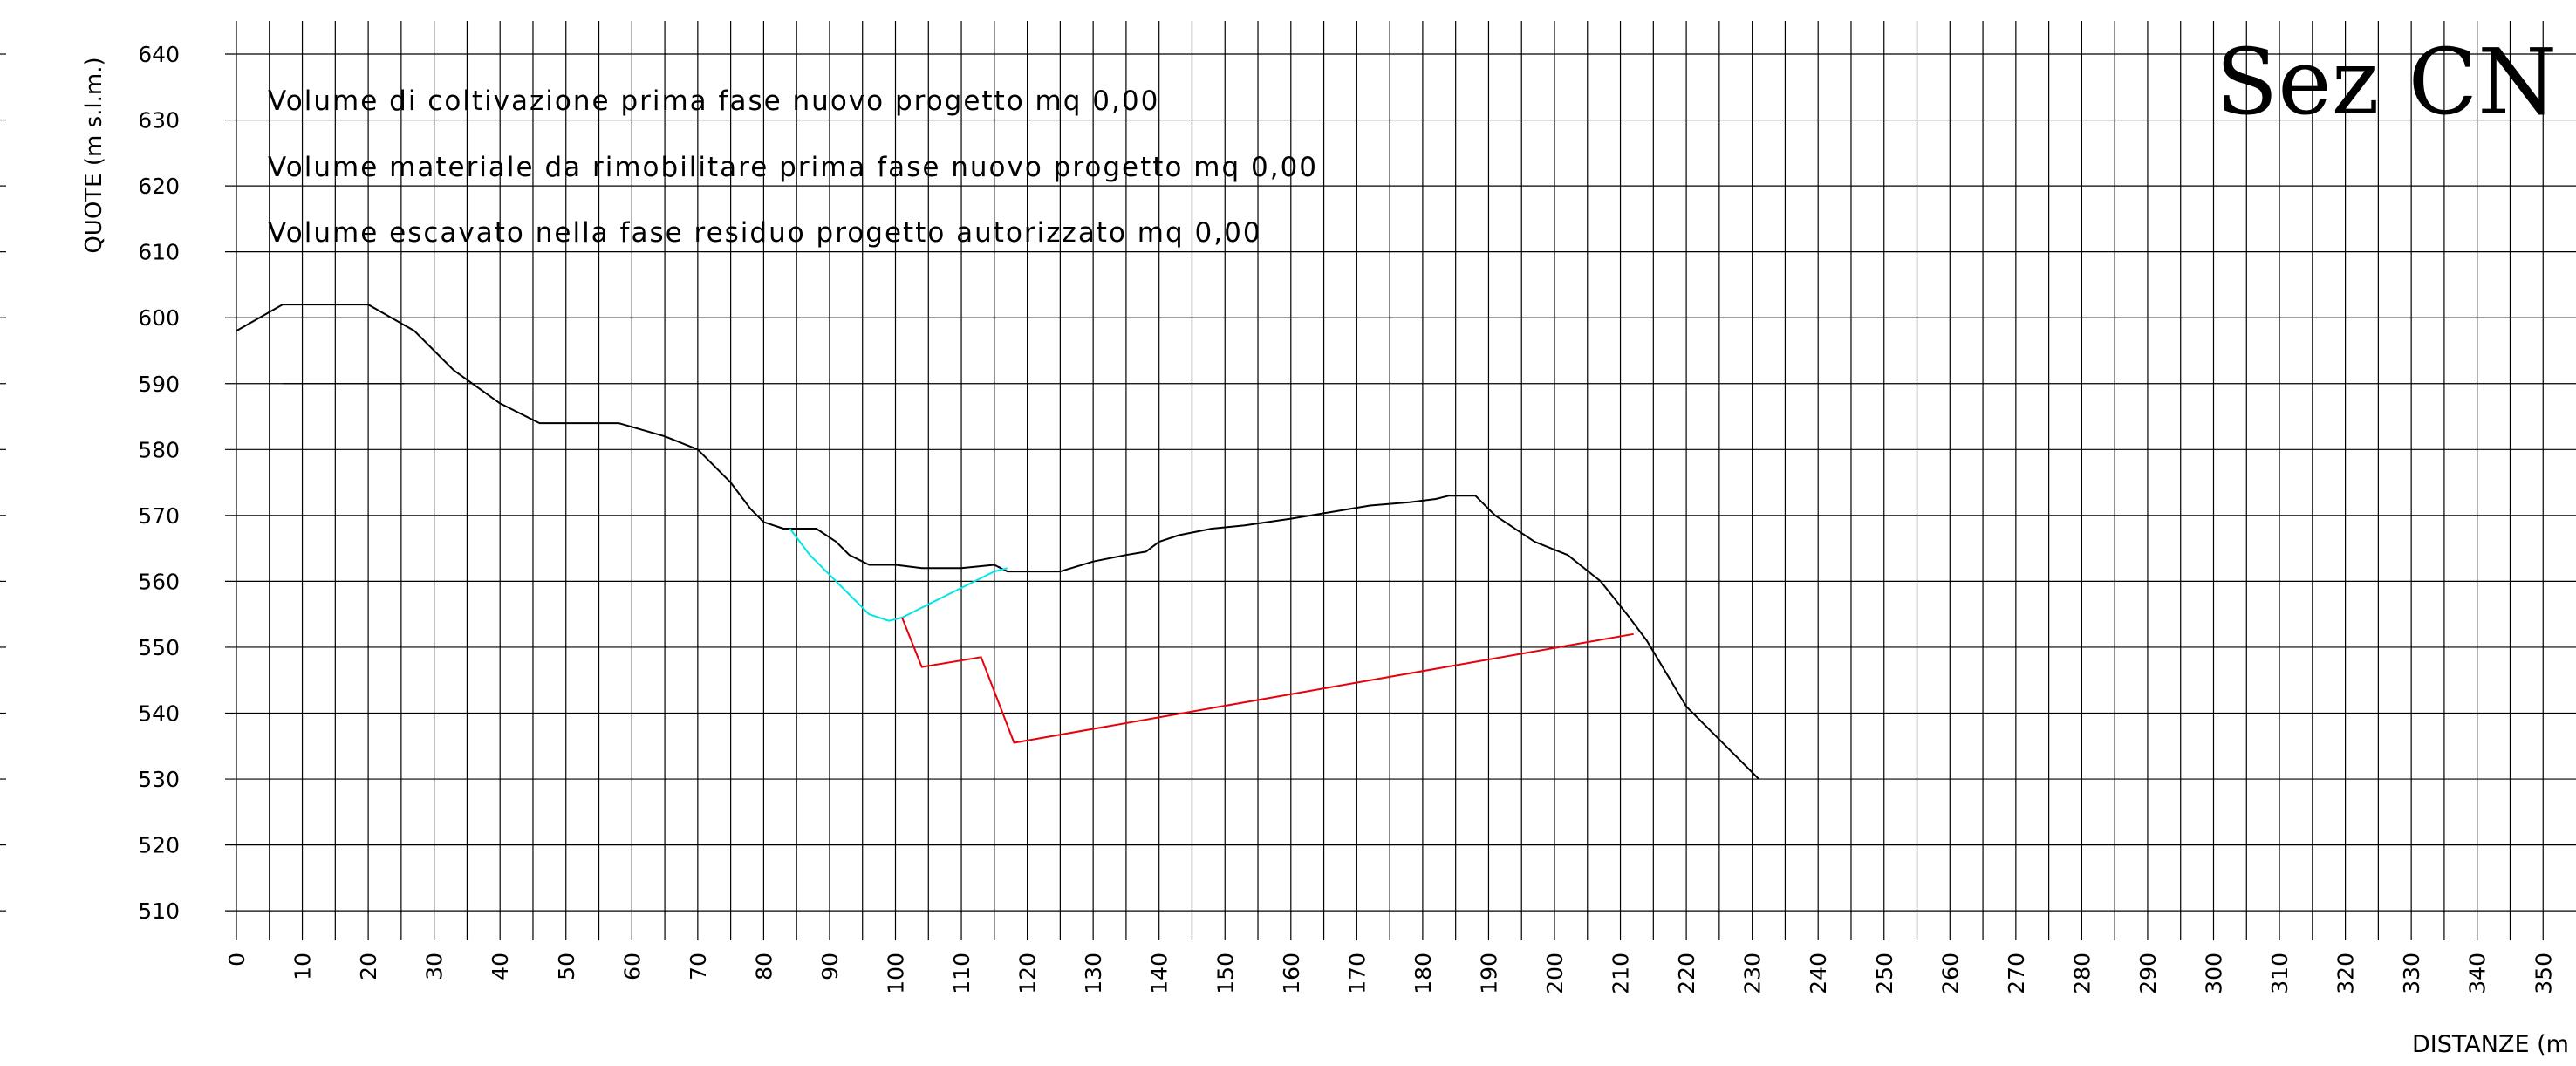  What do you see at coordinates (566, 967) in the screenshot?
I see `x-tick-label: 50` at bounding box center [566, 967].